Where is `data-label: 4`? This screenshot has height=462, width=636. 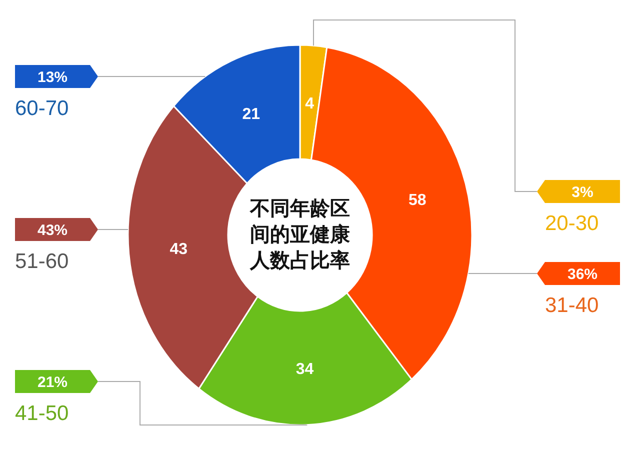 data-label: 4 is located at coordinates (309, 103).